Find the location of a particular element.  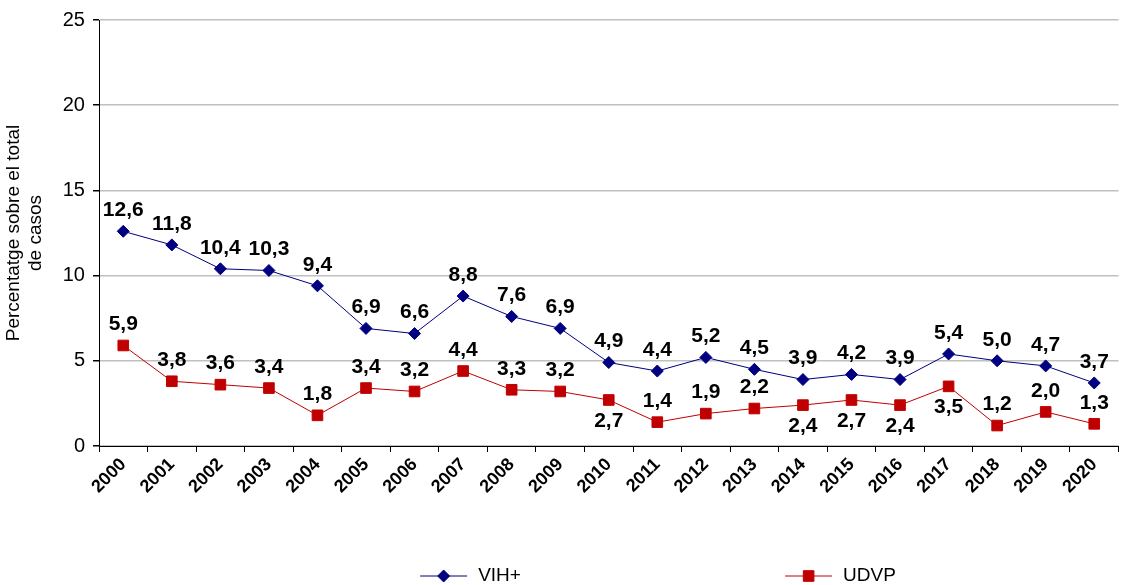

data-label: 5,0 is located at coordinates (997, 338).